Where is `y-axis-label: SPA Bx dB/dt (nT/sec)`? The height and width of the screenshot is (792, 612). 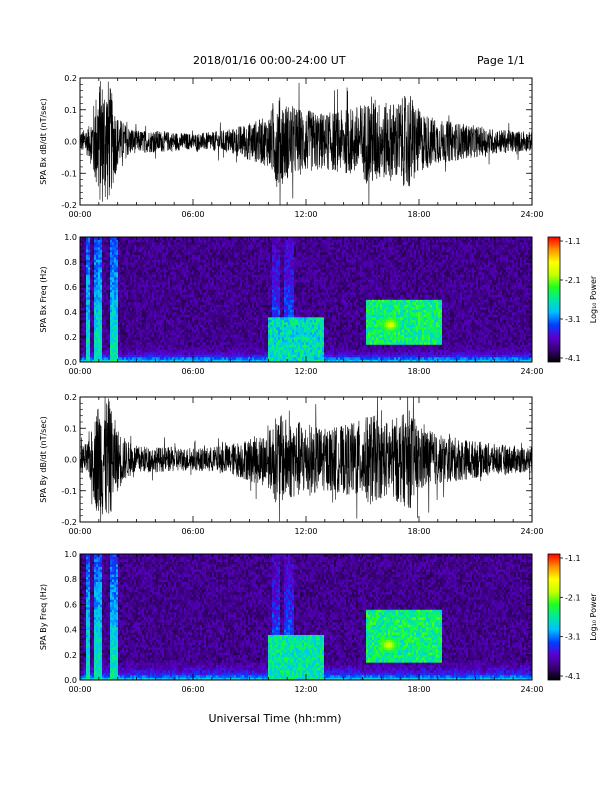
y-axis-label: SPA Bx dB/dt (nT/sec) is located at coordinates (43, 141).